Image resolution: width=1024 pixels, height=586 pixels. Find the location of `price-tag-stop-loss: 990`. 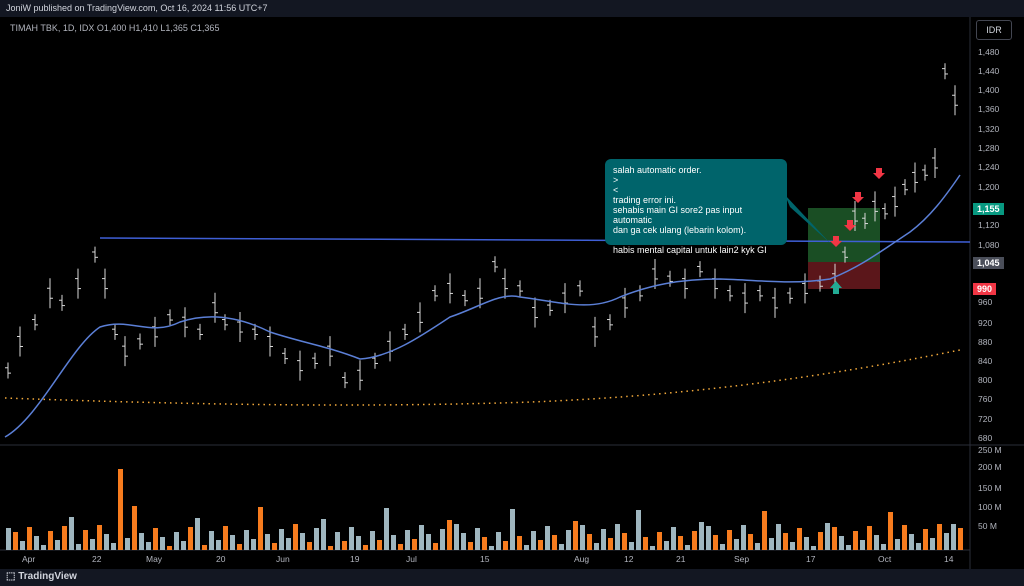

price-tag-stop-loss: 990 is located at coordinates (985, 289).